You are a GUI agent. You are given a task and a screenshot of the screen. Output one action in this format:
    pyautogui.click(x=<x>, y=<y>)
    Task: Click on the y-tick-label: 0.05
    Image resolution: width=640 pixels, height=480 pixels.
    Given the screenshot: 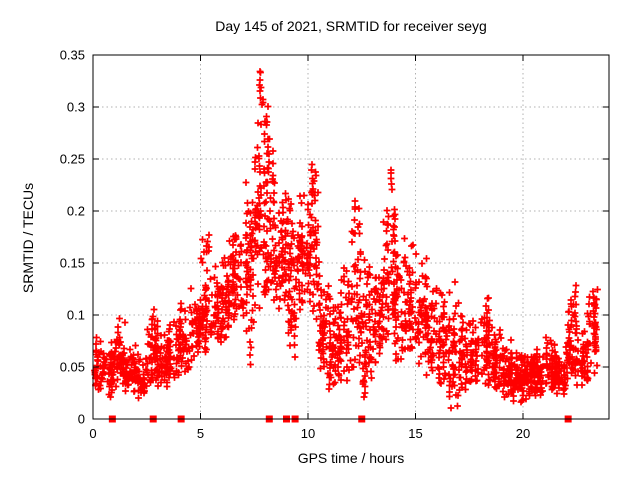 What is the action you would take?
    pyautogui.click(x=72, y=367)
    